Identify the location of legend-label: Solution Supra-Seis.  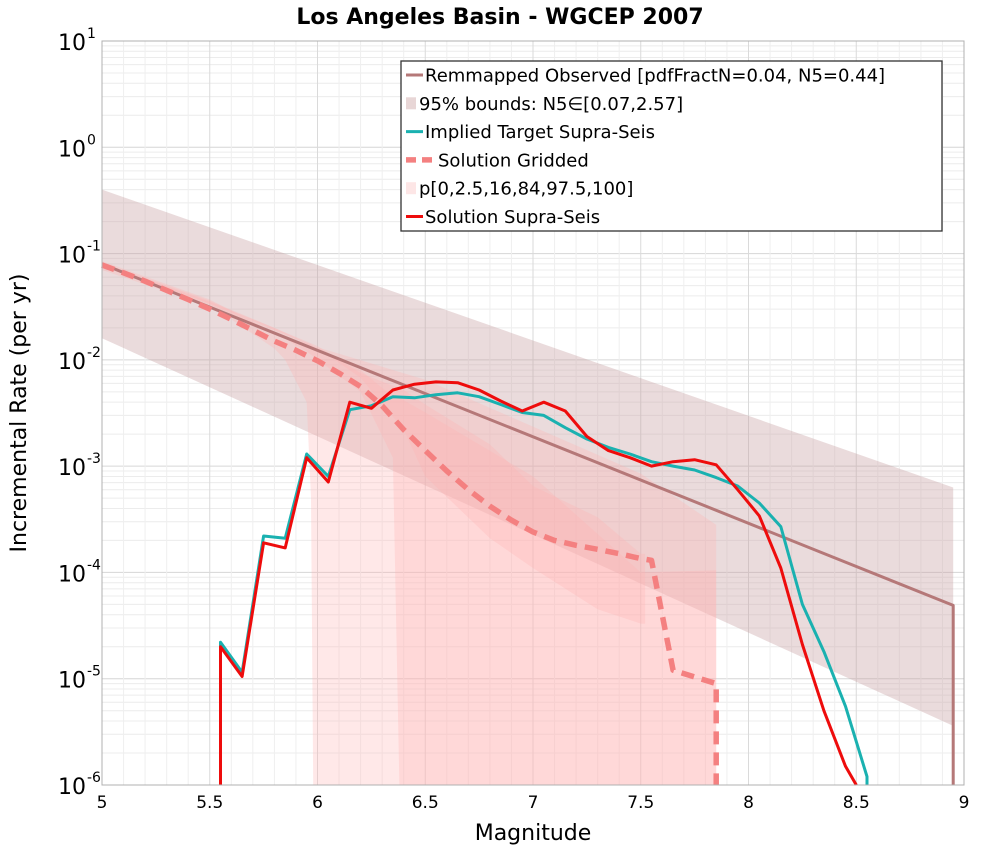
(512, 217).